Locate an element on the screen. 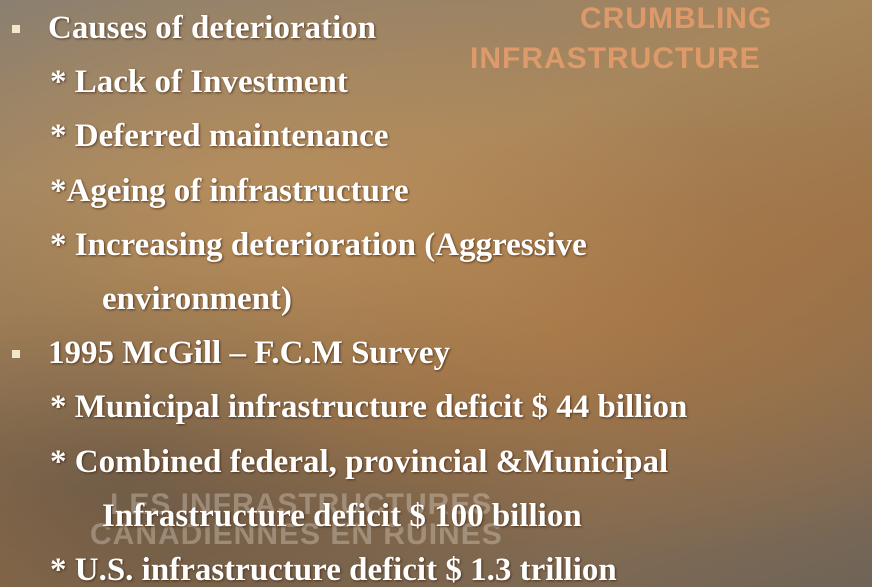 The width and height of the screenshot is (872, 587). watermark-text: CANADIENNES EN RUINES is located at coordinates (296, 534).